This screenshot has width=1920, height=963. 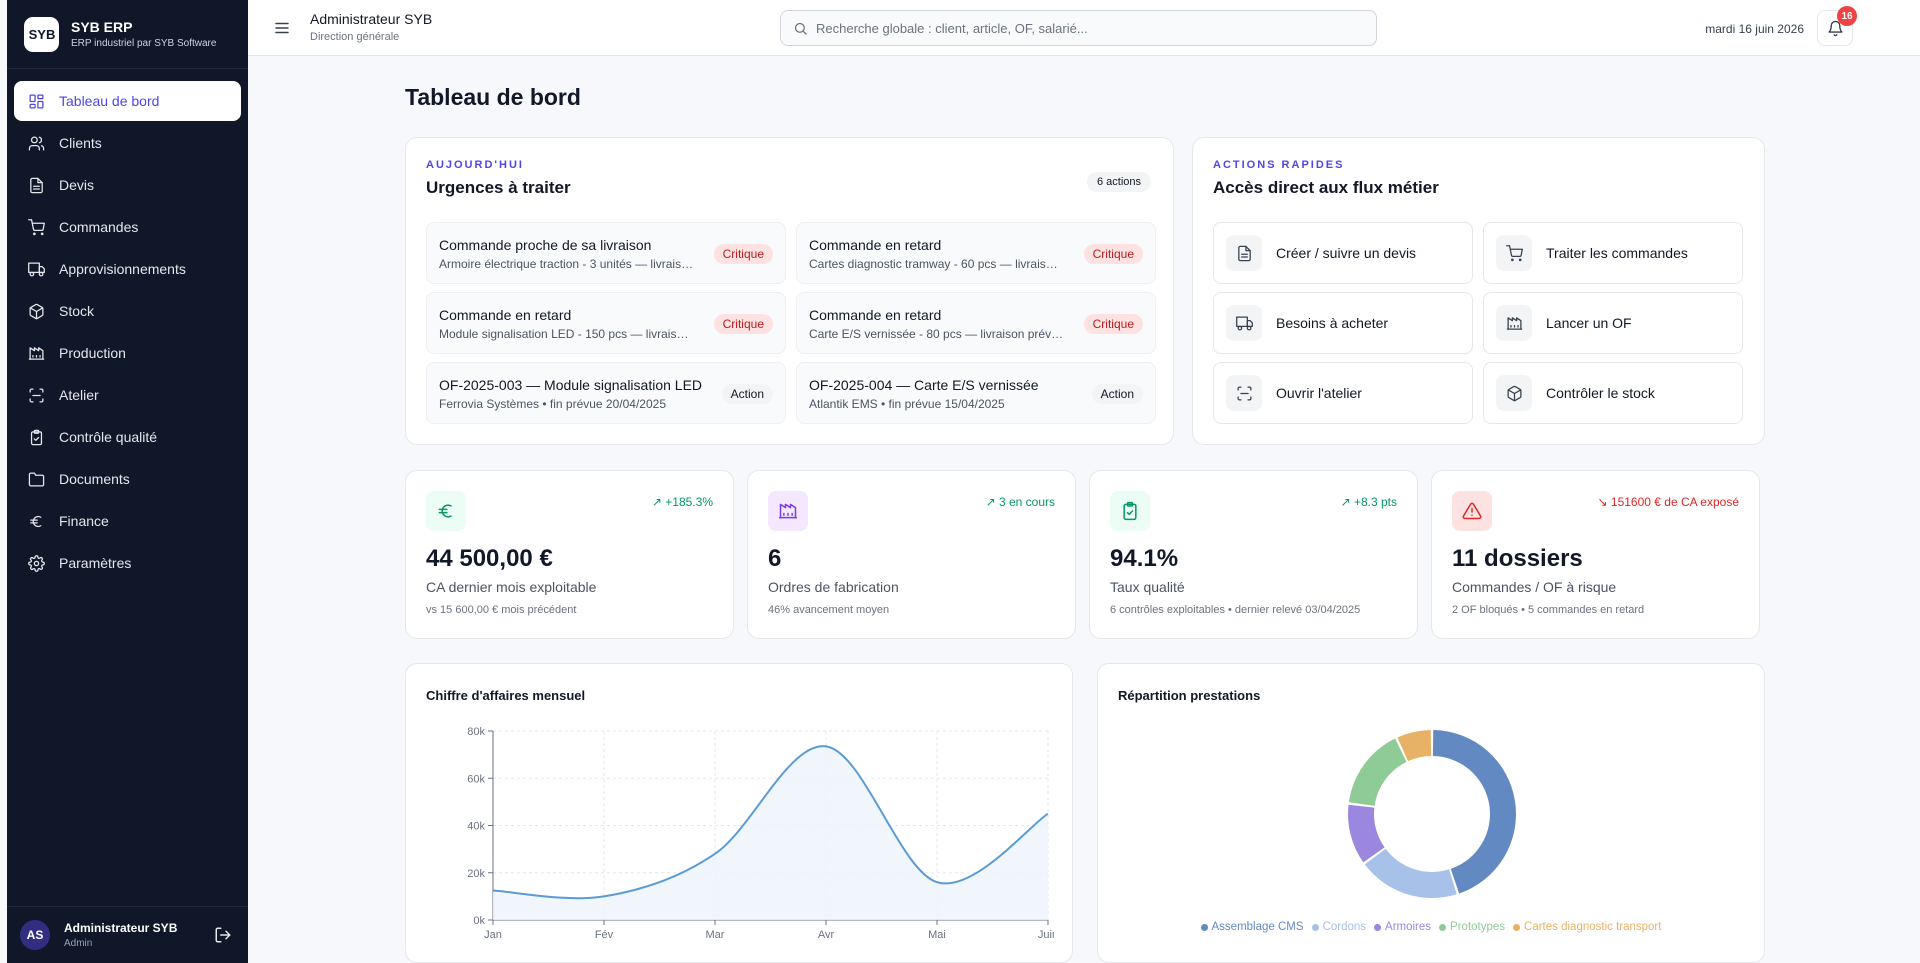 I want to click on sidebar-item-5: Stock, so click(x=127, y=311).